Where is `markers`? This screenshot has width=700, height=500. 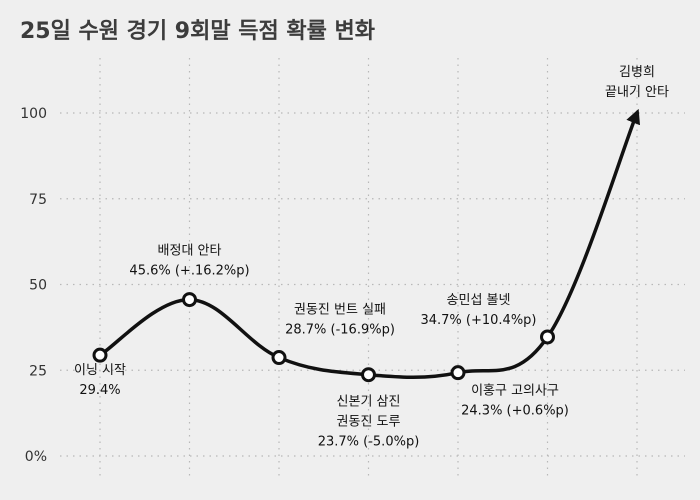 markers is located at coordinates (323, 337).